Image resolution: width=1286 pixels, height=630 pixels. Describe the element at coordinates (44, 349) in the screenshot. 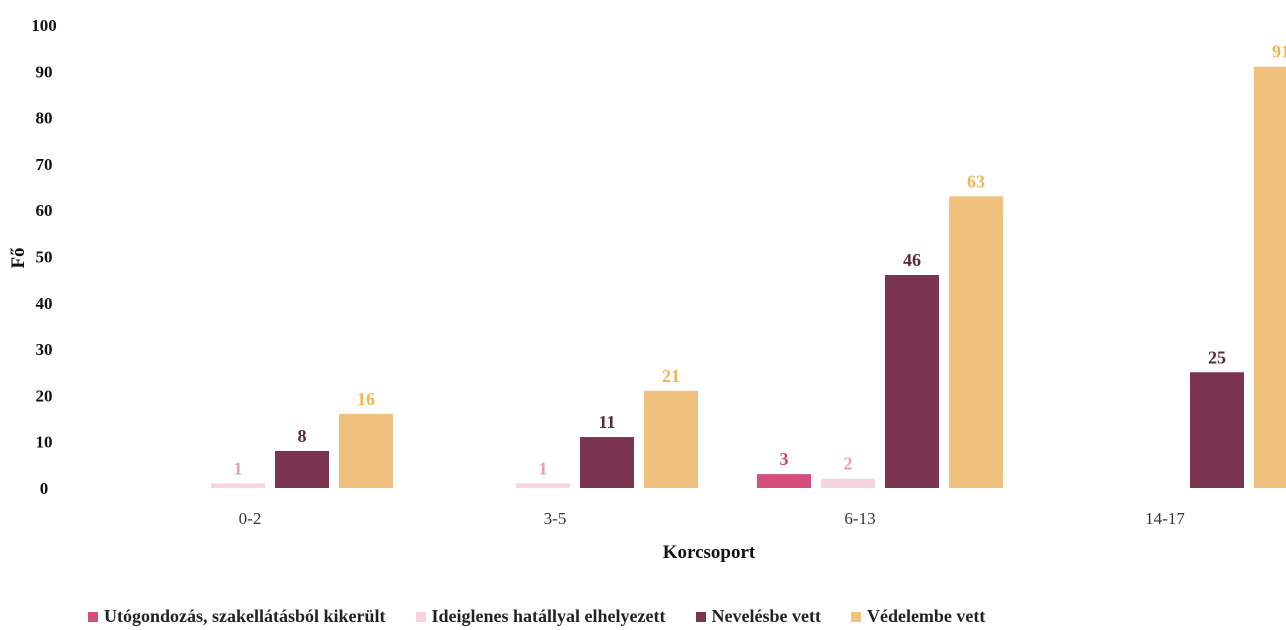

I see `y-tick-label: 30` at that location.